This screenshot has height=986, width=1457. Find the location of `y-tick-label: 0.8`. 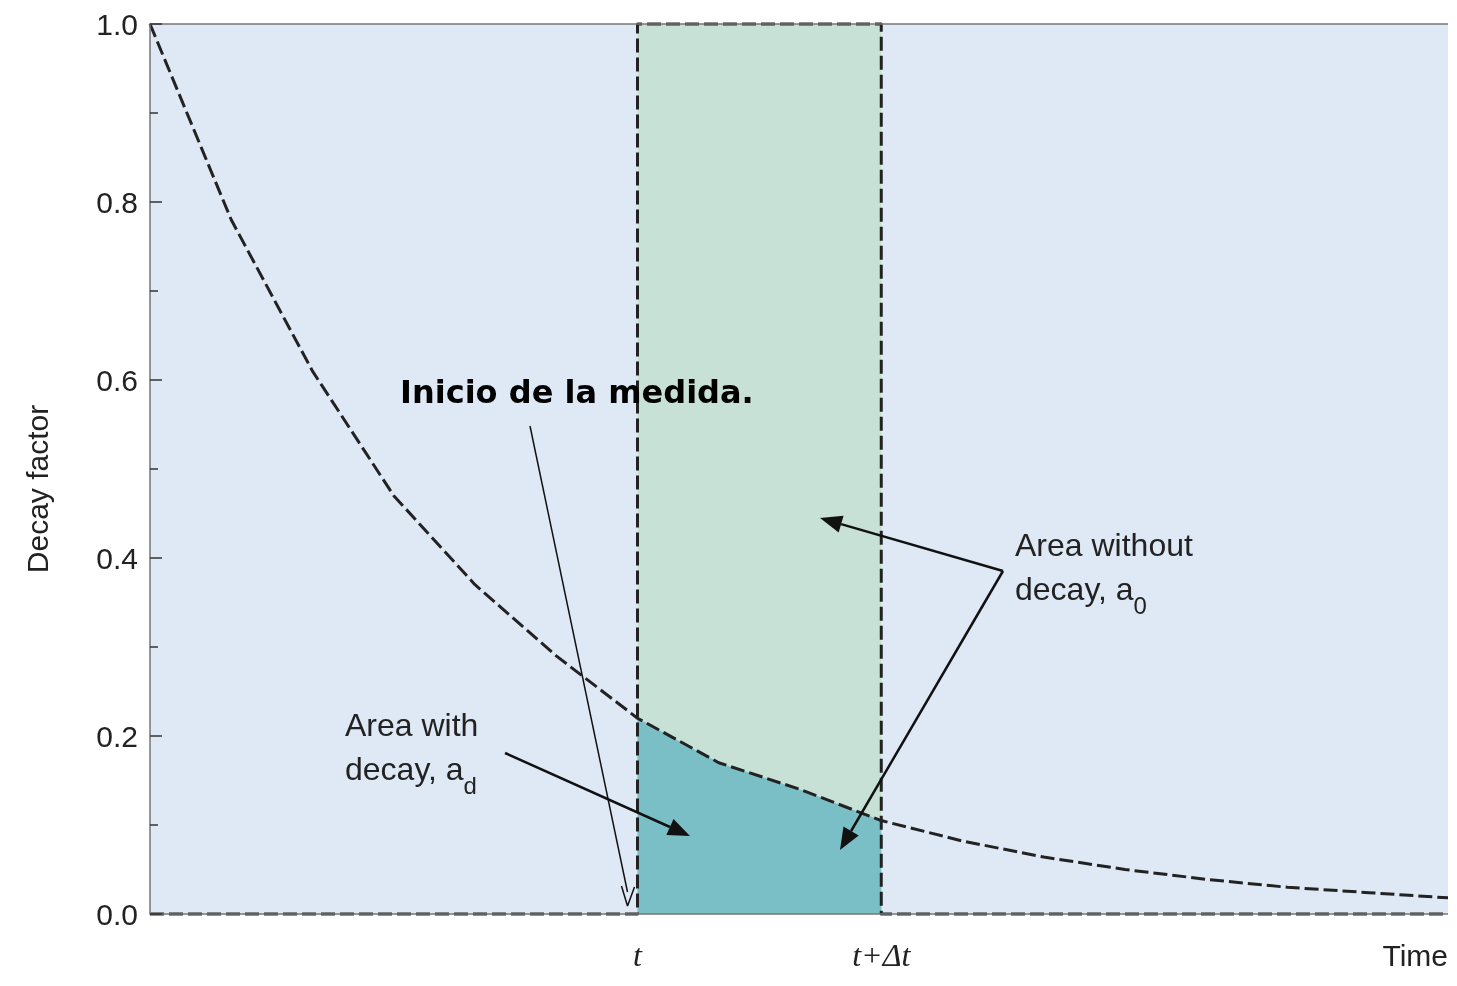

y-tick-label: 0.8 is located at coordinates (117, 202).